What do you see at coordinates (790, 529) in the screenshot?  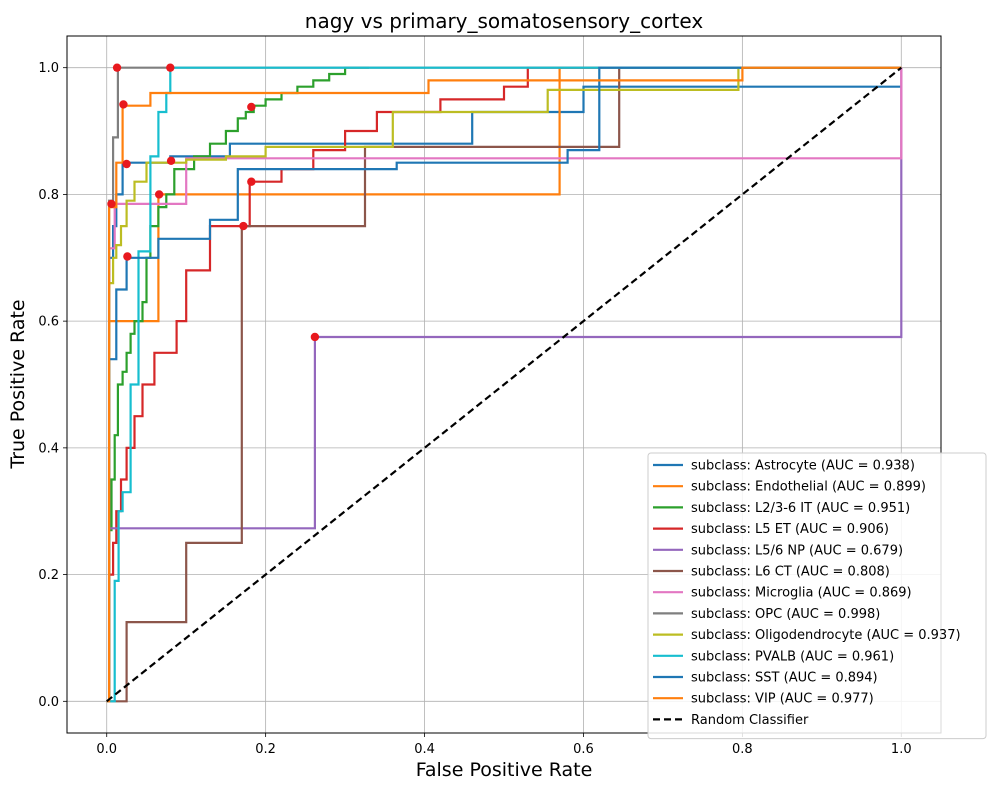 I see `legend-label: subclass: L5 ET (AUC = 0.906)` at bounding box center [790, 529].